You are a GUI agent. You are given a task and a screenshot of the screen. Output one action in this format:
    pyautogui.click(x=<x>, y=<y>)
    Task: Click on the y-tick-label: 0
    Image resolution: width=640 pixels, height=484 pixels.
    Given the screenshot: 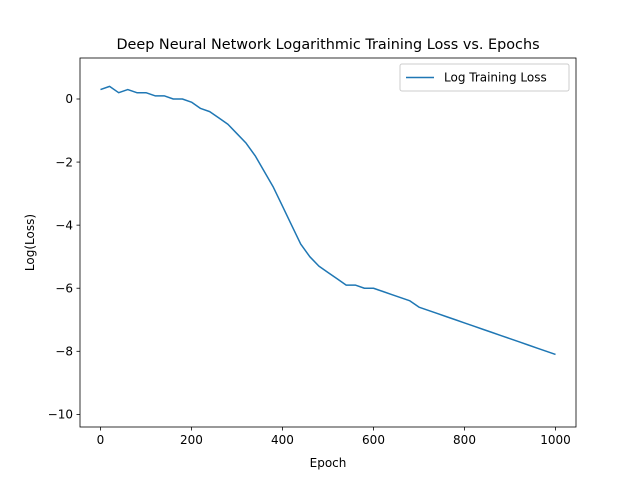 What is the action you would take?
    pyautogui.click(x=69, y=99)
    